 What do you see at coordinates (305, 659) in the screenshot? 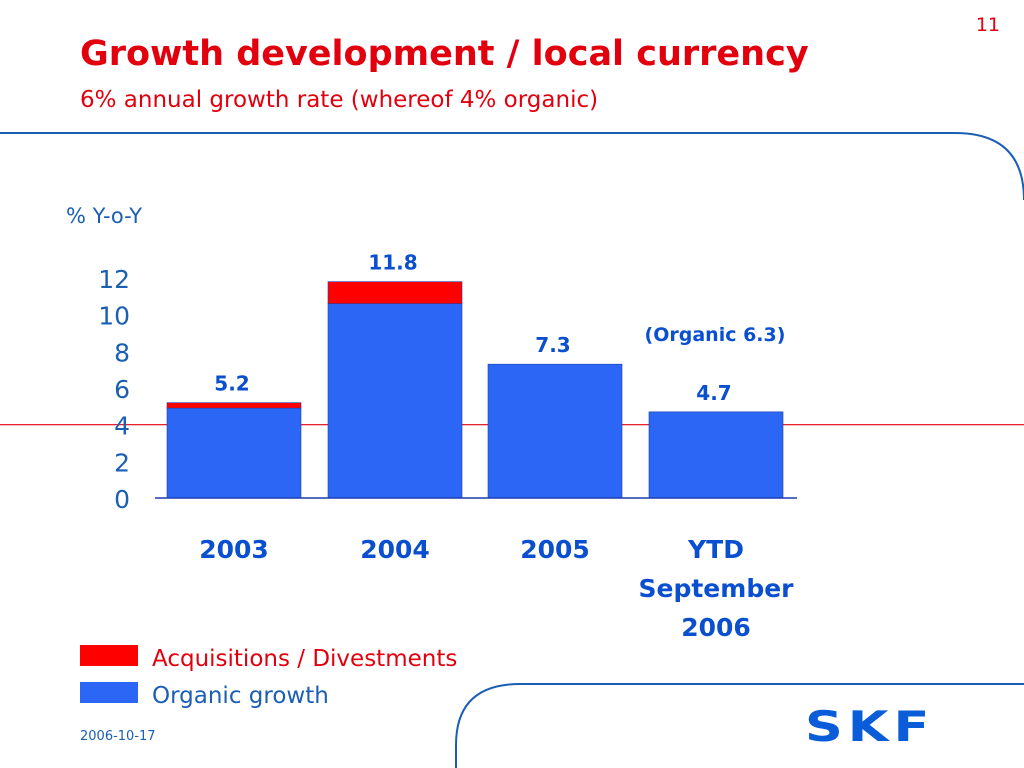
I see `legend-label-acquisitions: Acquisitions / Divestments` at bounding box center [305, 659].